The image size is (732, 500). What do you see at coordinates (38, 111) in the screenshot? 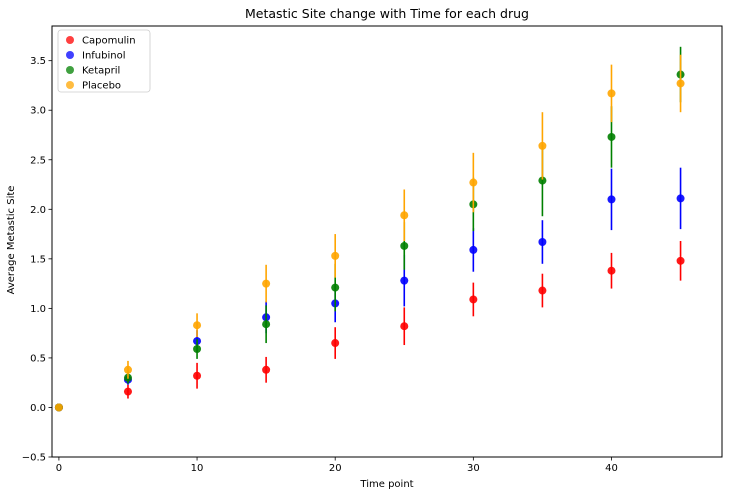
I see `y-tick-label: 3.0` at bounding box center [38, 111].